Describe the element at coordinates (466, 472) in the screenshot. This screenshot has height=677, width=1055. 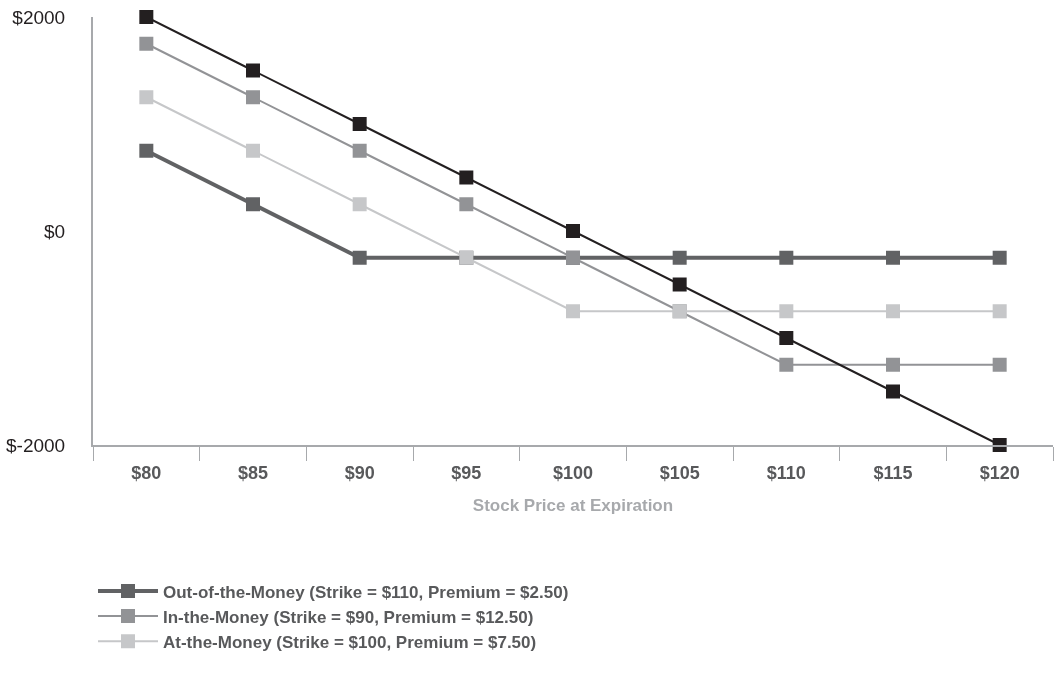
I see `x-tick-label: $95` at that location.